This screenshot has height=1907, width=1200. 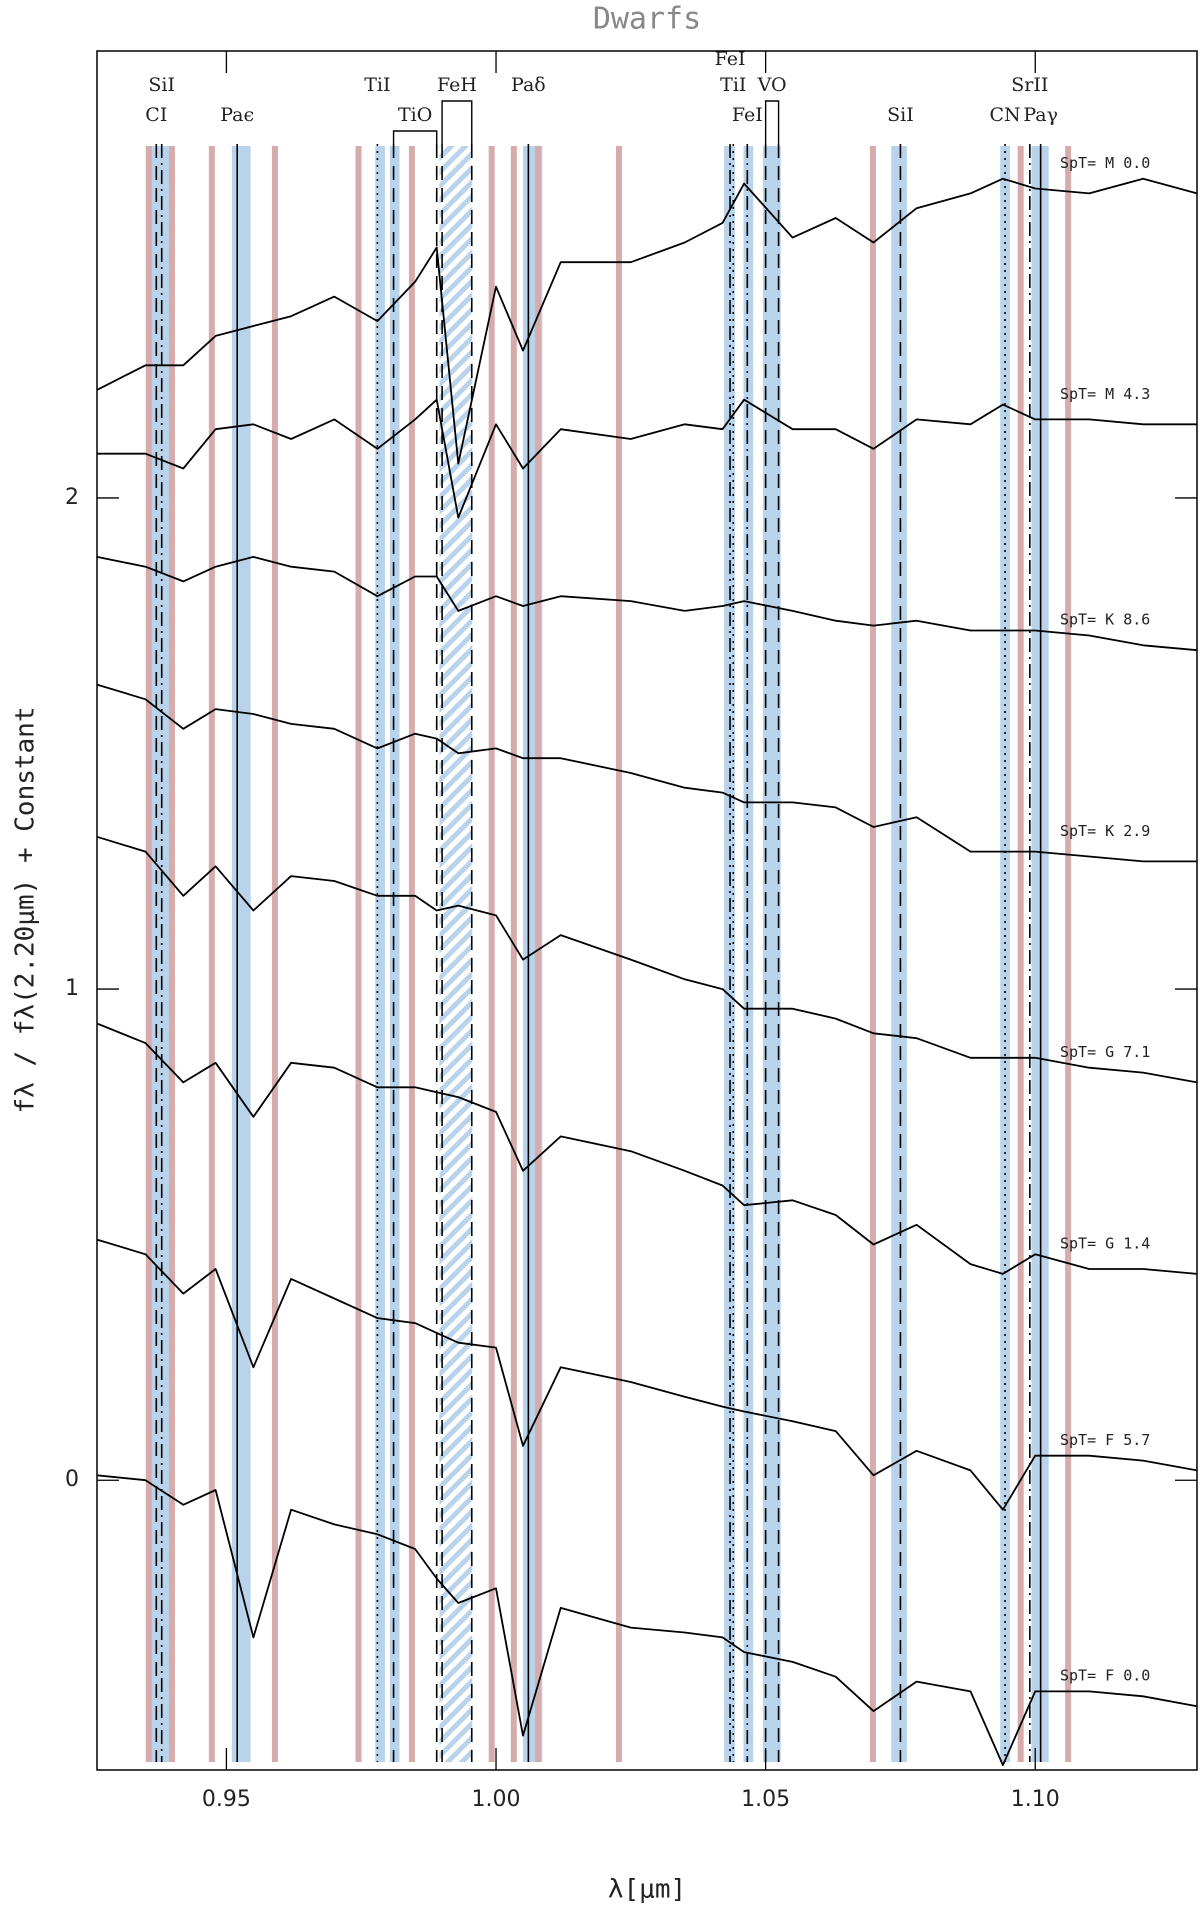 What do you see at coordinates (496, 1799) in the screenshot?
I see `x-tick-label: 1.00` at bounding box center [496, 1799].